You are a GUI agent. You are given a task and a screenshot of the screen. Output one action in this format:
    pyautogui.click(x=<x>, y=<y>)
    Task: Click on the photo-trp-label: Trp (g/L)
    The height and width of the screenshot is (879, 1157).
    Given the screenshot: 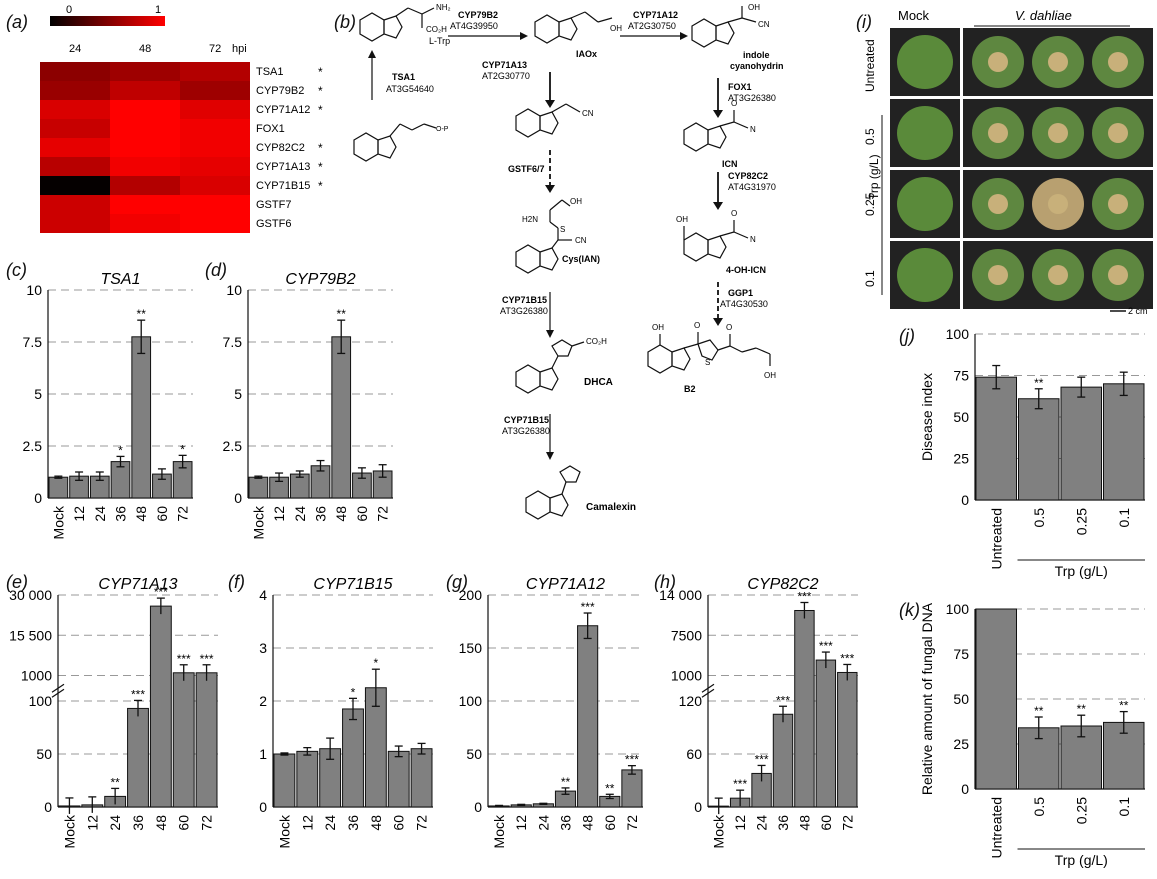 What is the action you would take?
    pyautogui.click(x=874, y=177)
    